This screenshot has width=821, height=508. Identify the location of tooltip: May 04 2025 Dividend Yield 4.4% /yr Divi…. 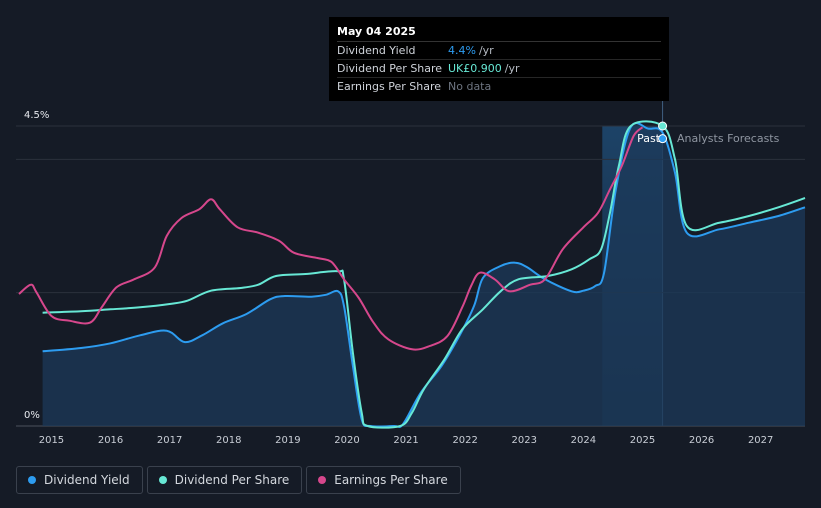
(499, 59).